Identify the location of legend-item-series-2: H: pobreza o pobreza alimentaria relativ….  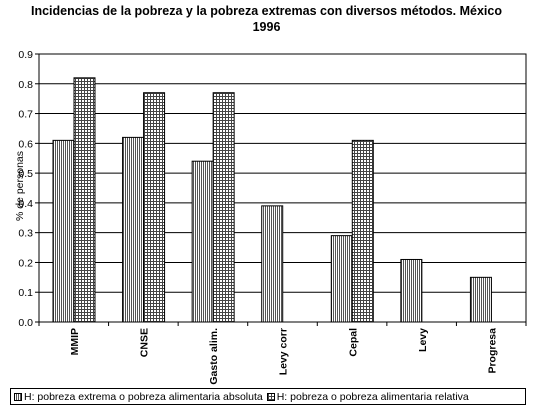
(367, 396).